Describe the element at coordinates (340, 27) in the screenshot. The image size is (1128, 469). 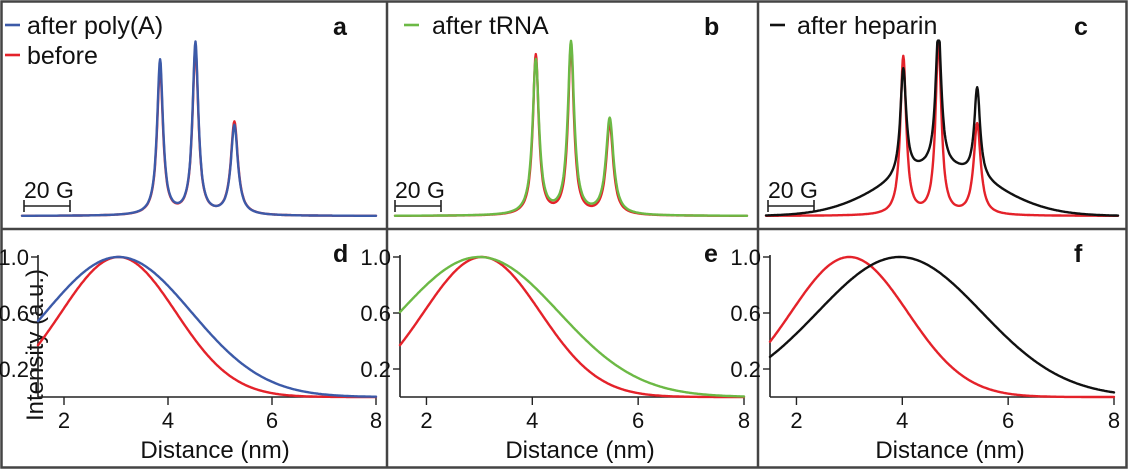
I see `panel-letter-a: a` at that location.